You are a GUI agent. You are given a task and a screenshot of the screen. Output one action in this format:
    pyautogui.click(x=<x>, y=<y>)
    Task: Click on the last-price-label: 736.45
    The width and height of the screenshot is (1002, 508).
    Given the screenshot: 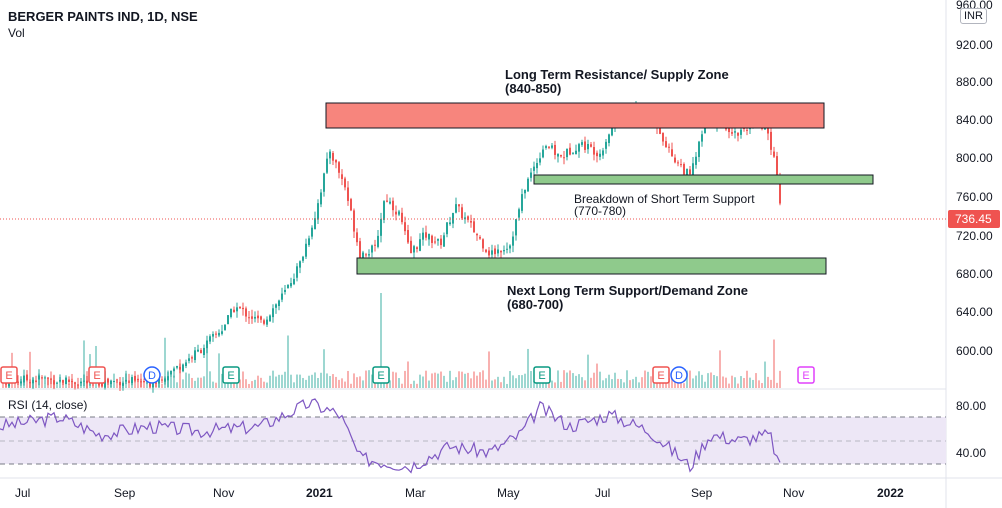 What is the action you would take?
    pyautogui.click(x=973, y=219)
    